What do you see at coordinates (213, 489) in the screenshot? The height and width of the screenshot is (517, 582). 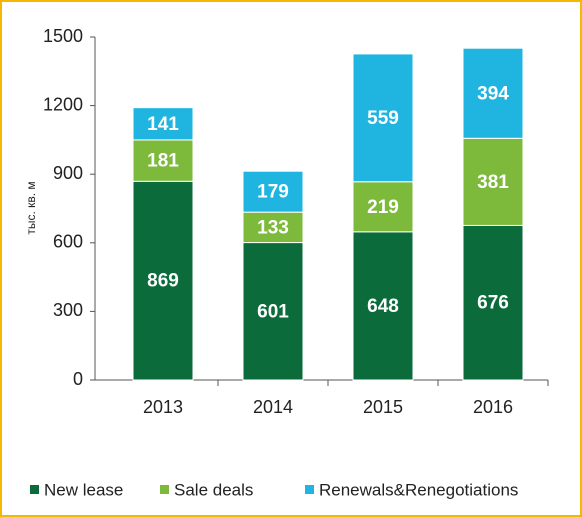 I see `legend-label: Sale deals` at bounding box center [213, 489].